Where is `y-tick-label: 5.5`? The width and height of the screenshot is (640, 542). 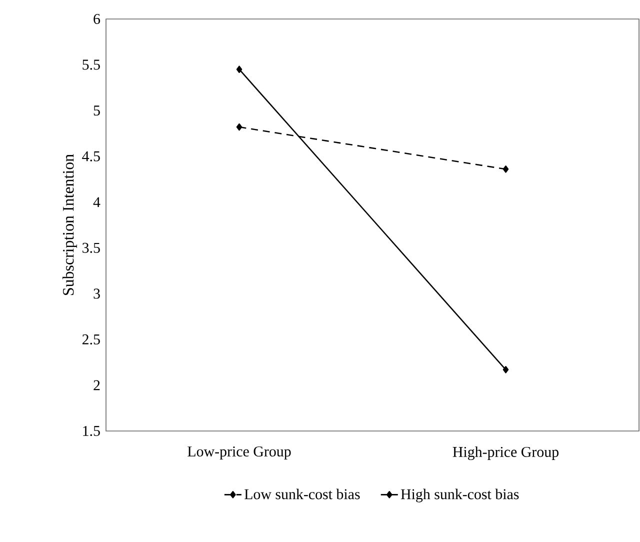 y-tick-label: 5.5 is located at coordinates (91, 65).